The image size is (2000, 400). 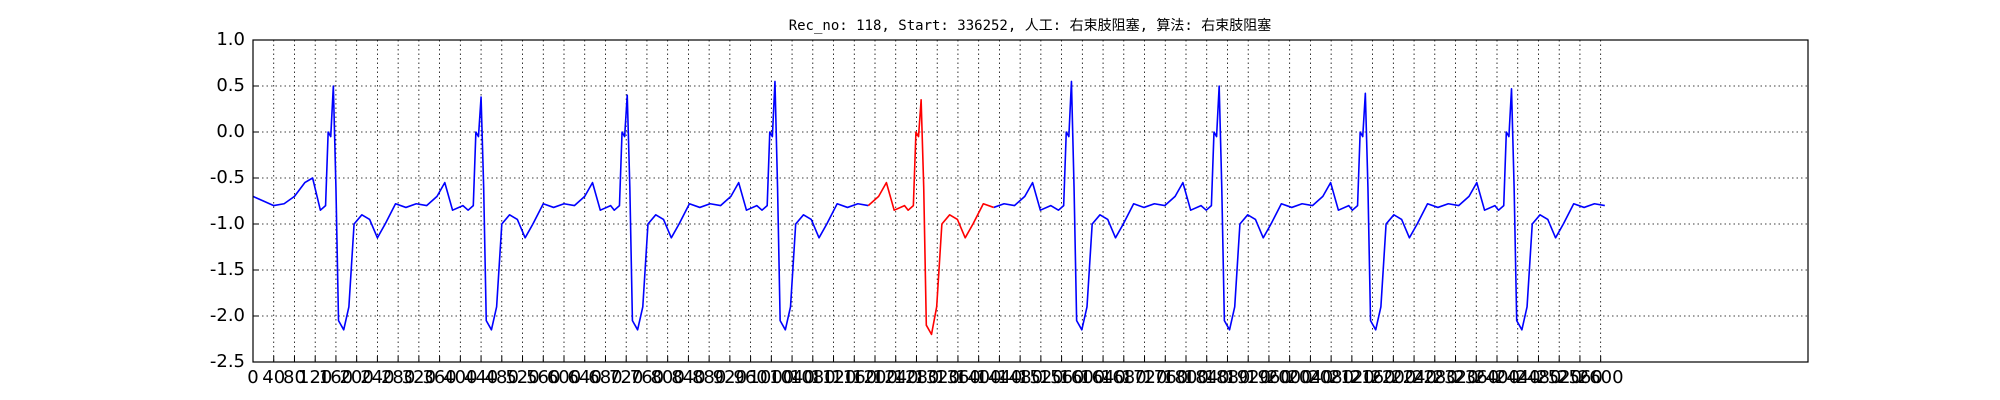 I want to click on x-tick-label: 2600, so click(x=1601, y=377).